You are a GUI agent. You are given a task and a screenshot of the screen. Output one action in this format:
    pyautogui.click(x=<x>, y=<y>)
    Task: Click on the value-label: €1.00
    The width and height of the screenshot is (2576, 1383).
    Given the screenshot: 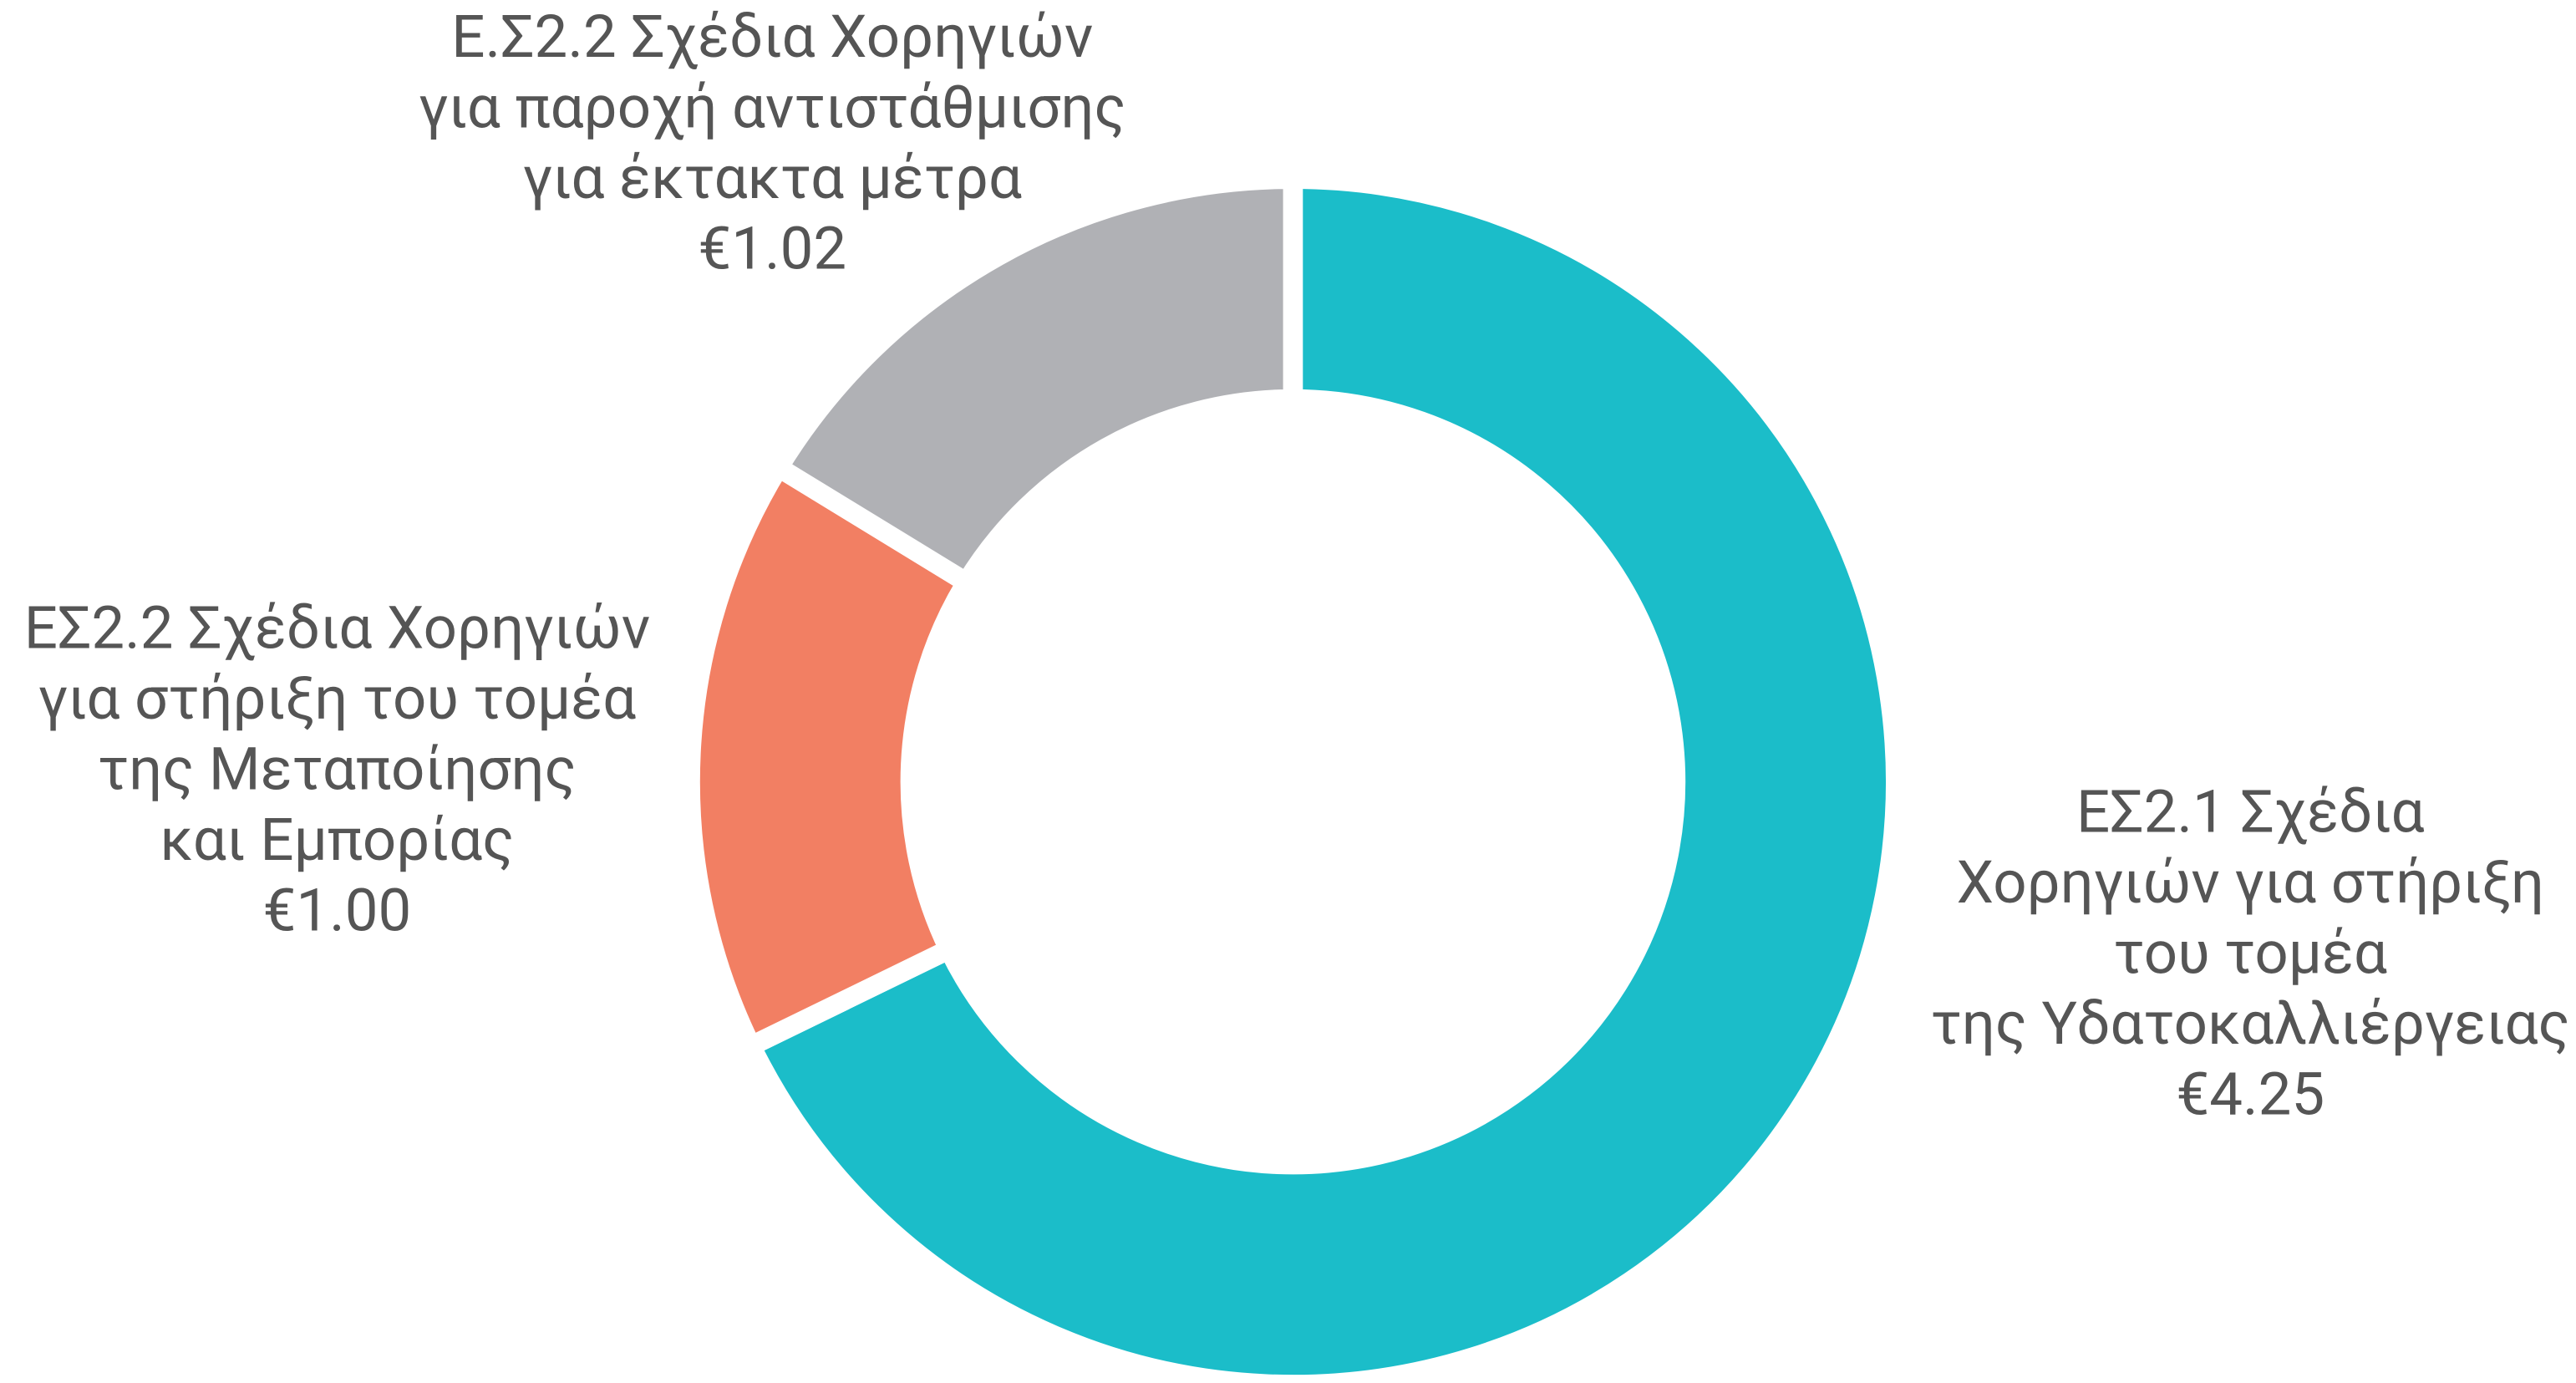 What is the action you would take?
    pyautogui.click(x=337, y=911)
    